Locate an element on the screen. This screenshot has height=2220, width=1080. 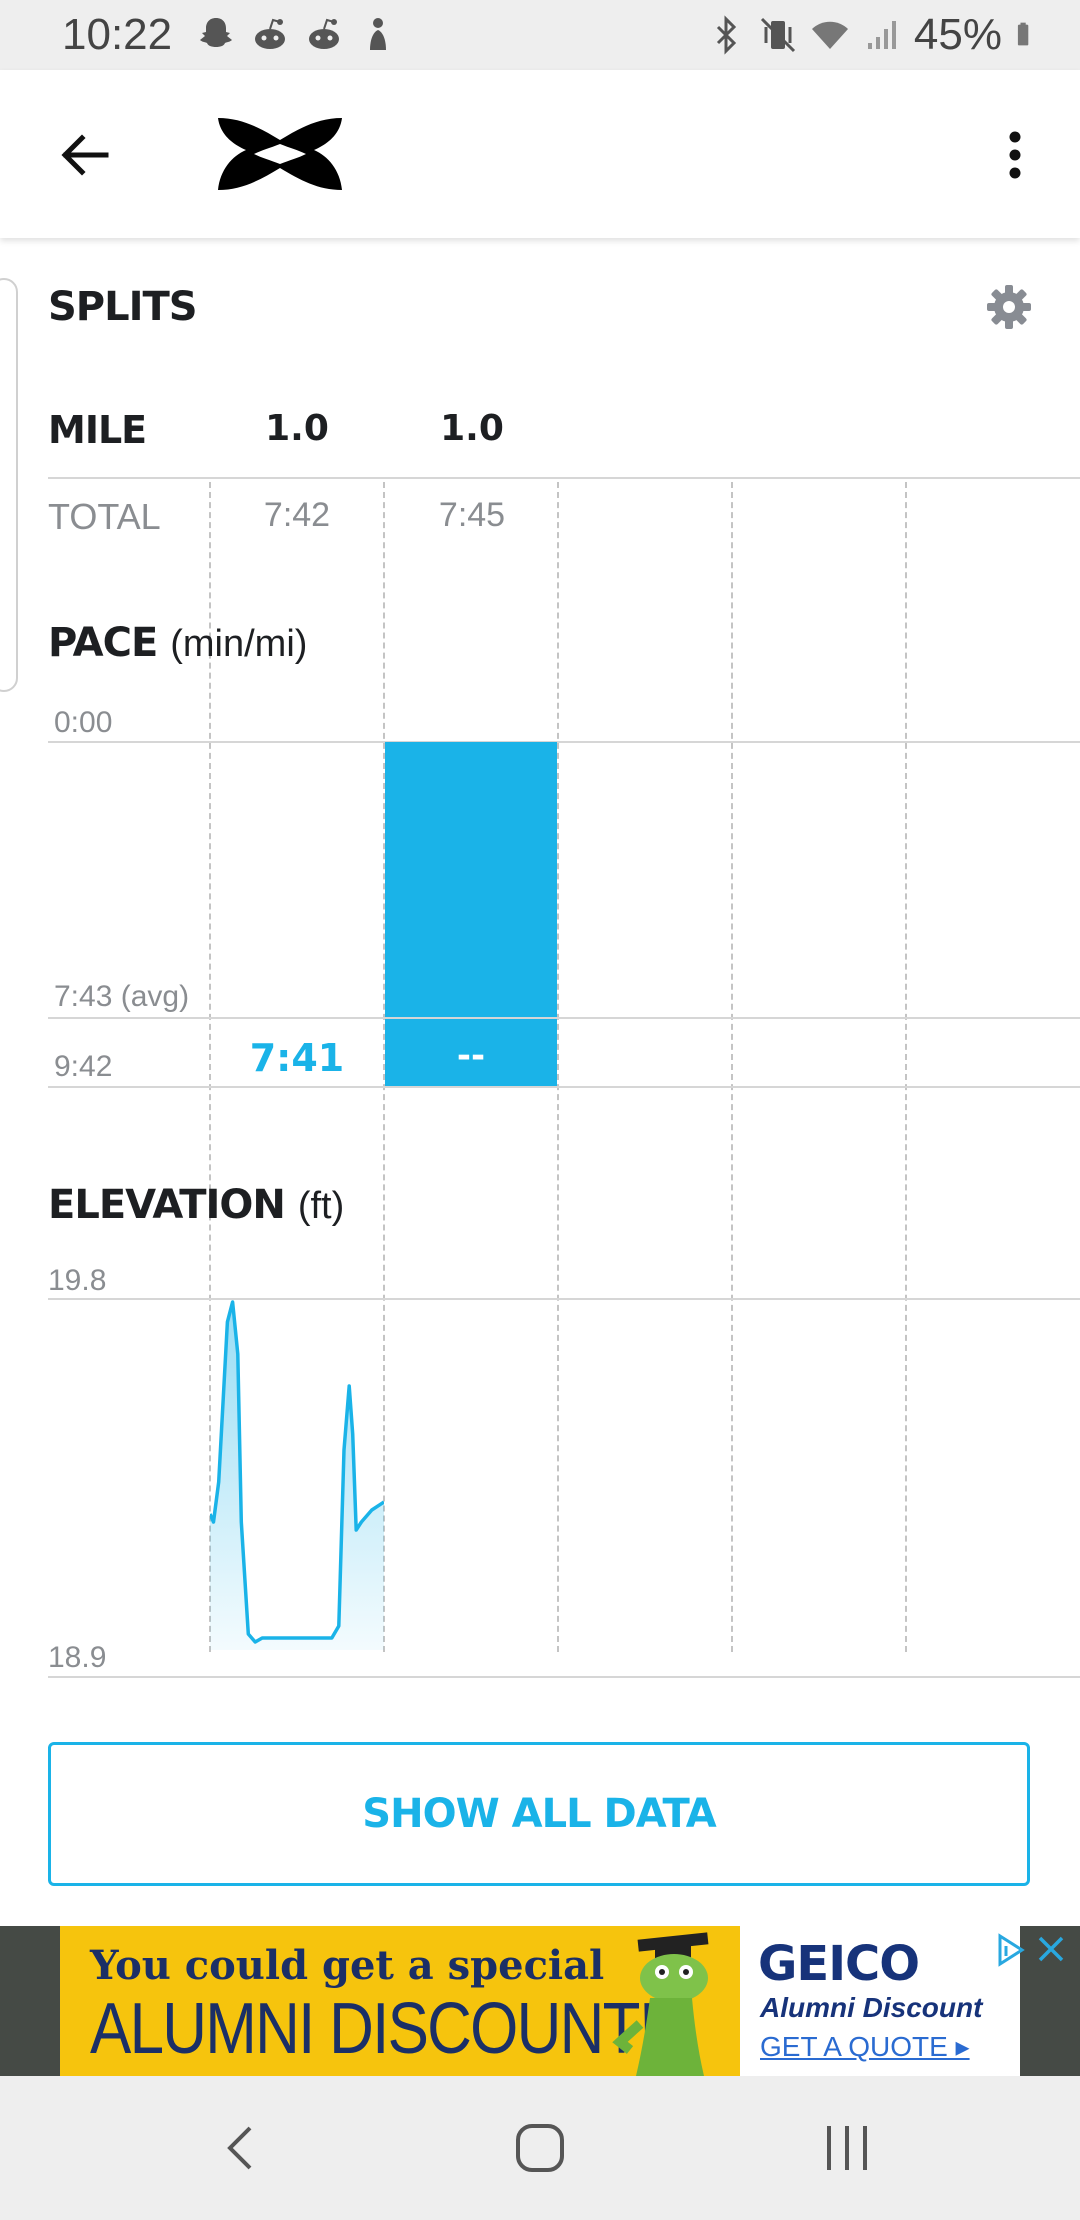
pace-value-split-2: -- is located at coordinates (471, 1056).